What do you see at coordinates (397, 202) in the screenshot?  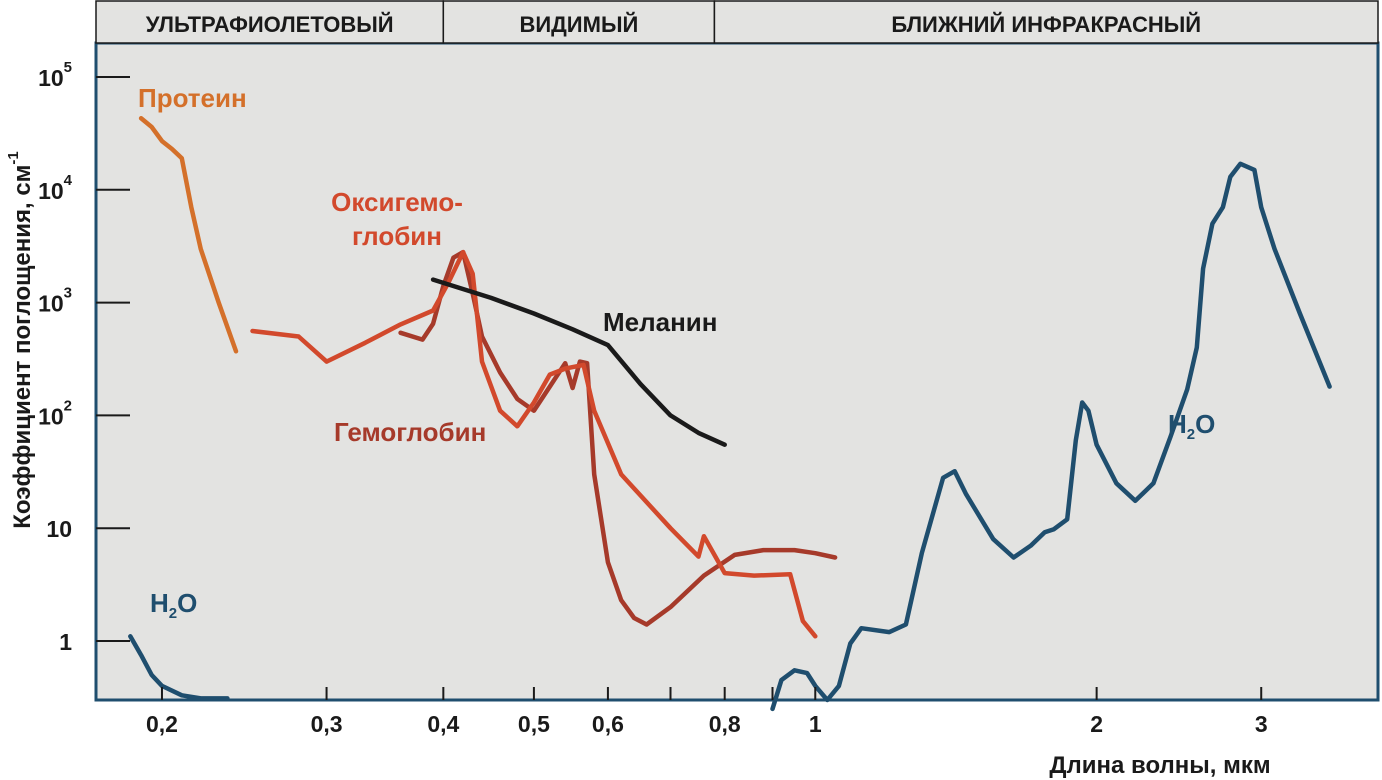 I see `series-label-1-0: Оксигемо-` at bounding box center [397, 202].